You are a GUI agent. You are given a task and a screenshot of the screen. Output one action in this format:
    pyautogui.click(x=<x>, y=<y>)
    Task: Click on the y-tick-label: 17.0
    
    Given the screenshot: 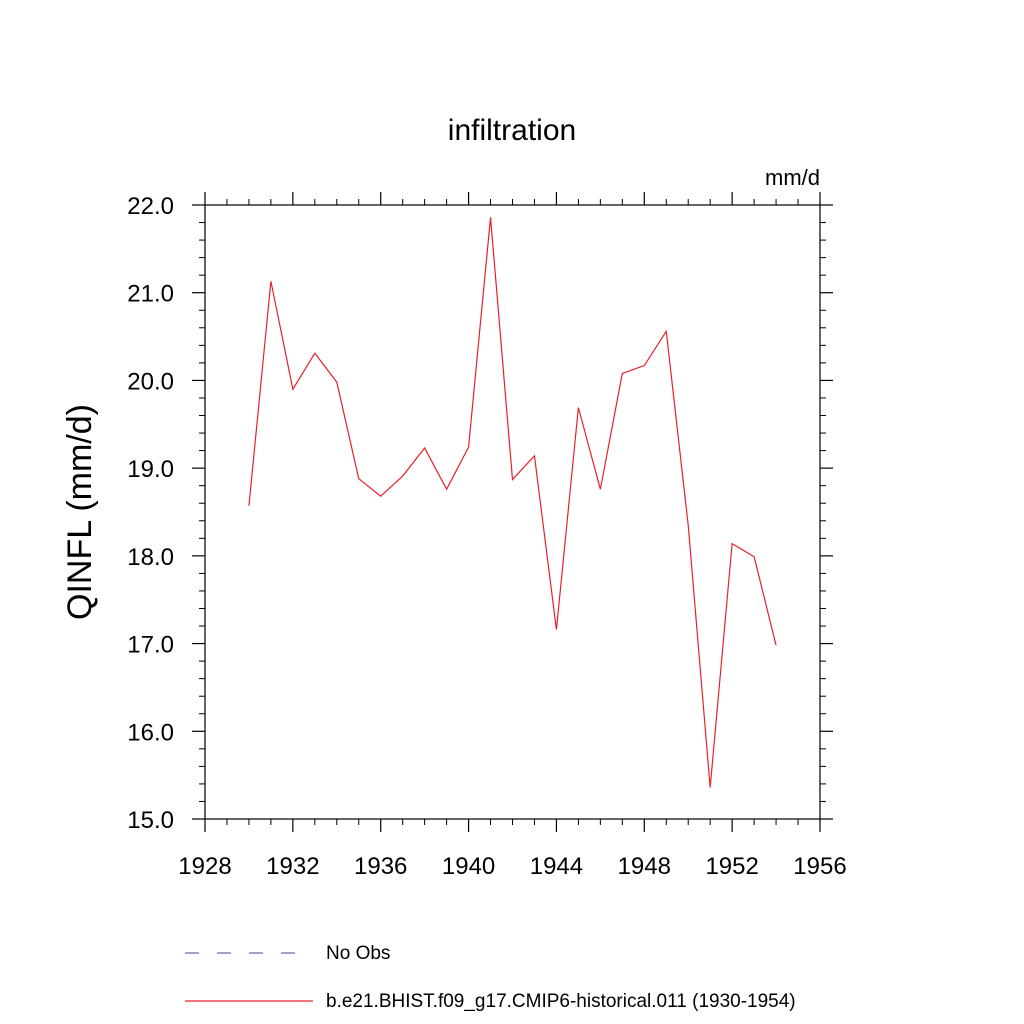 What is the action you would take?
    pyautogui.click(x=150, y=645)
    